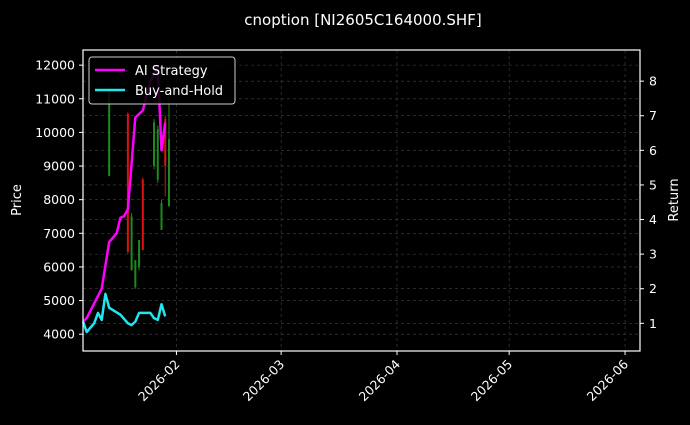 Image resolution: width=690 pixels, height=425 pixels. I want to click on series-line-buy-and-hold, so click(124, 313).